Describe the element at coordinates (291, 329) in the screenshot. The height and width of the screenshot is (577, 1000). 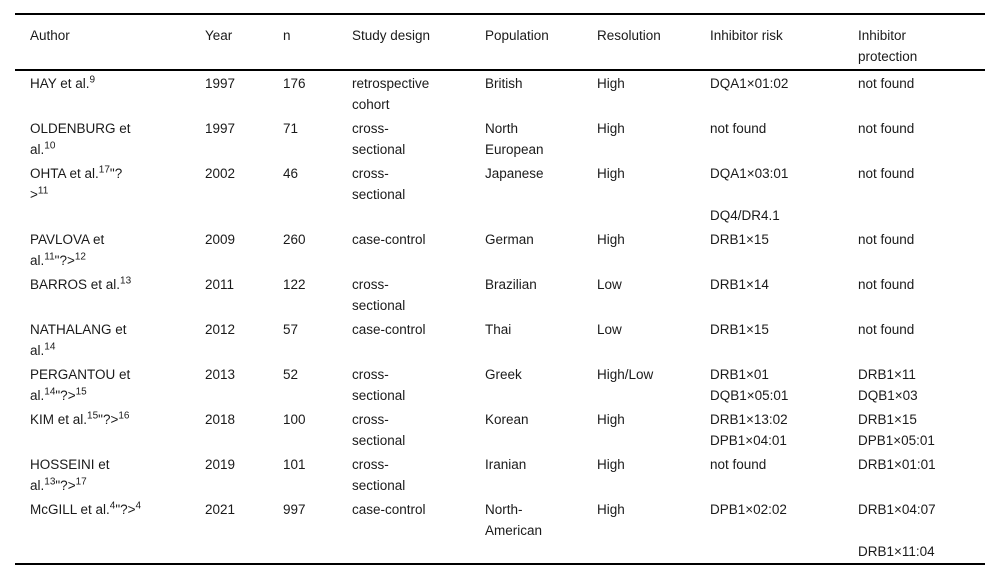
I see `cell-n: 57` at that location.